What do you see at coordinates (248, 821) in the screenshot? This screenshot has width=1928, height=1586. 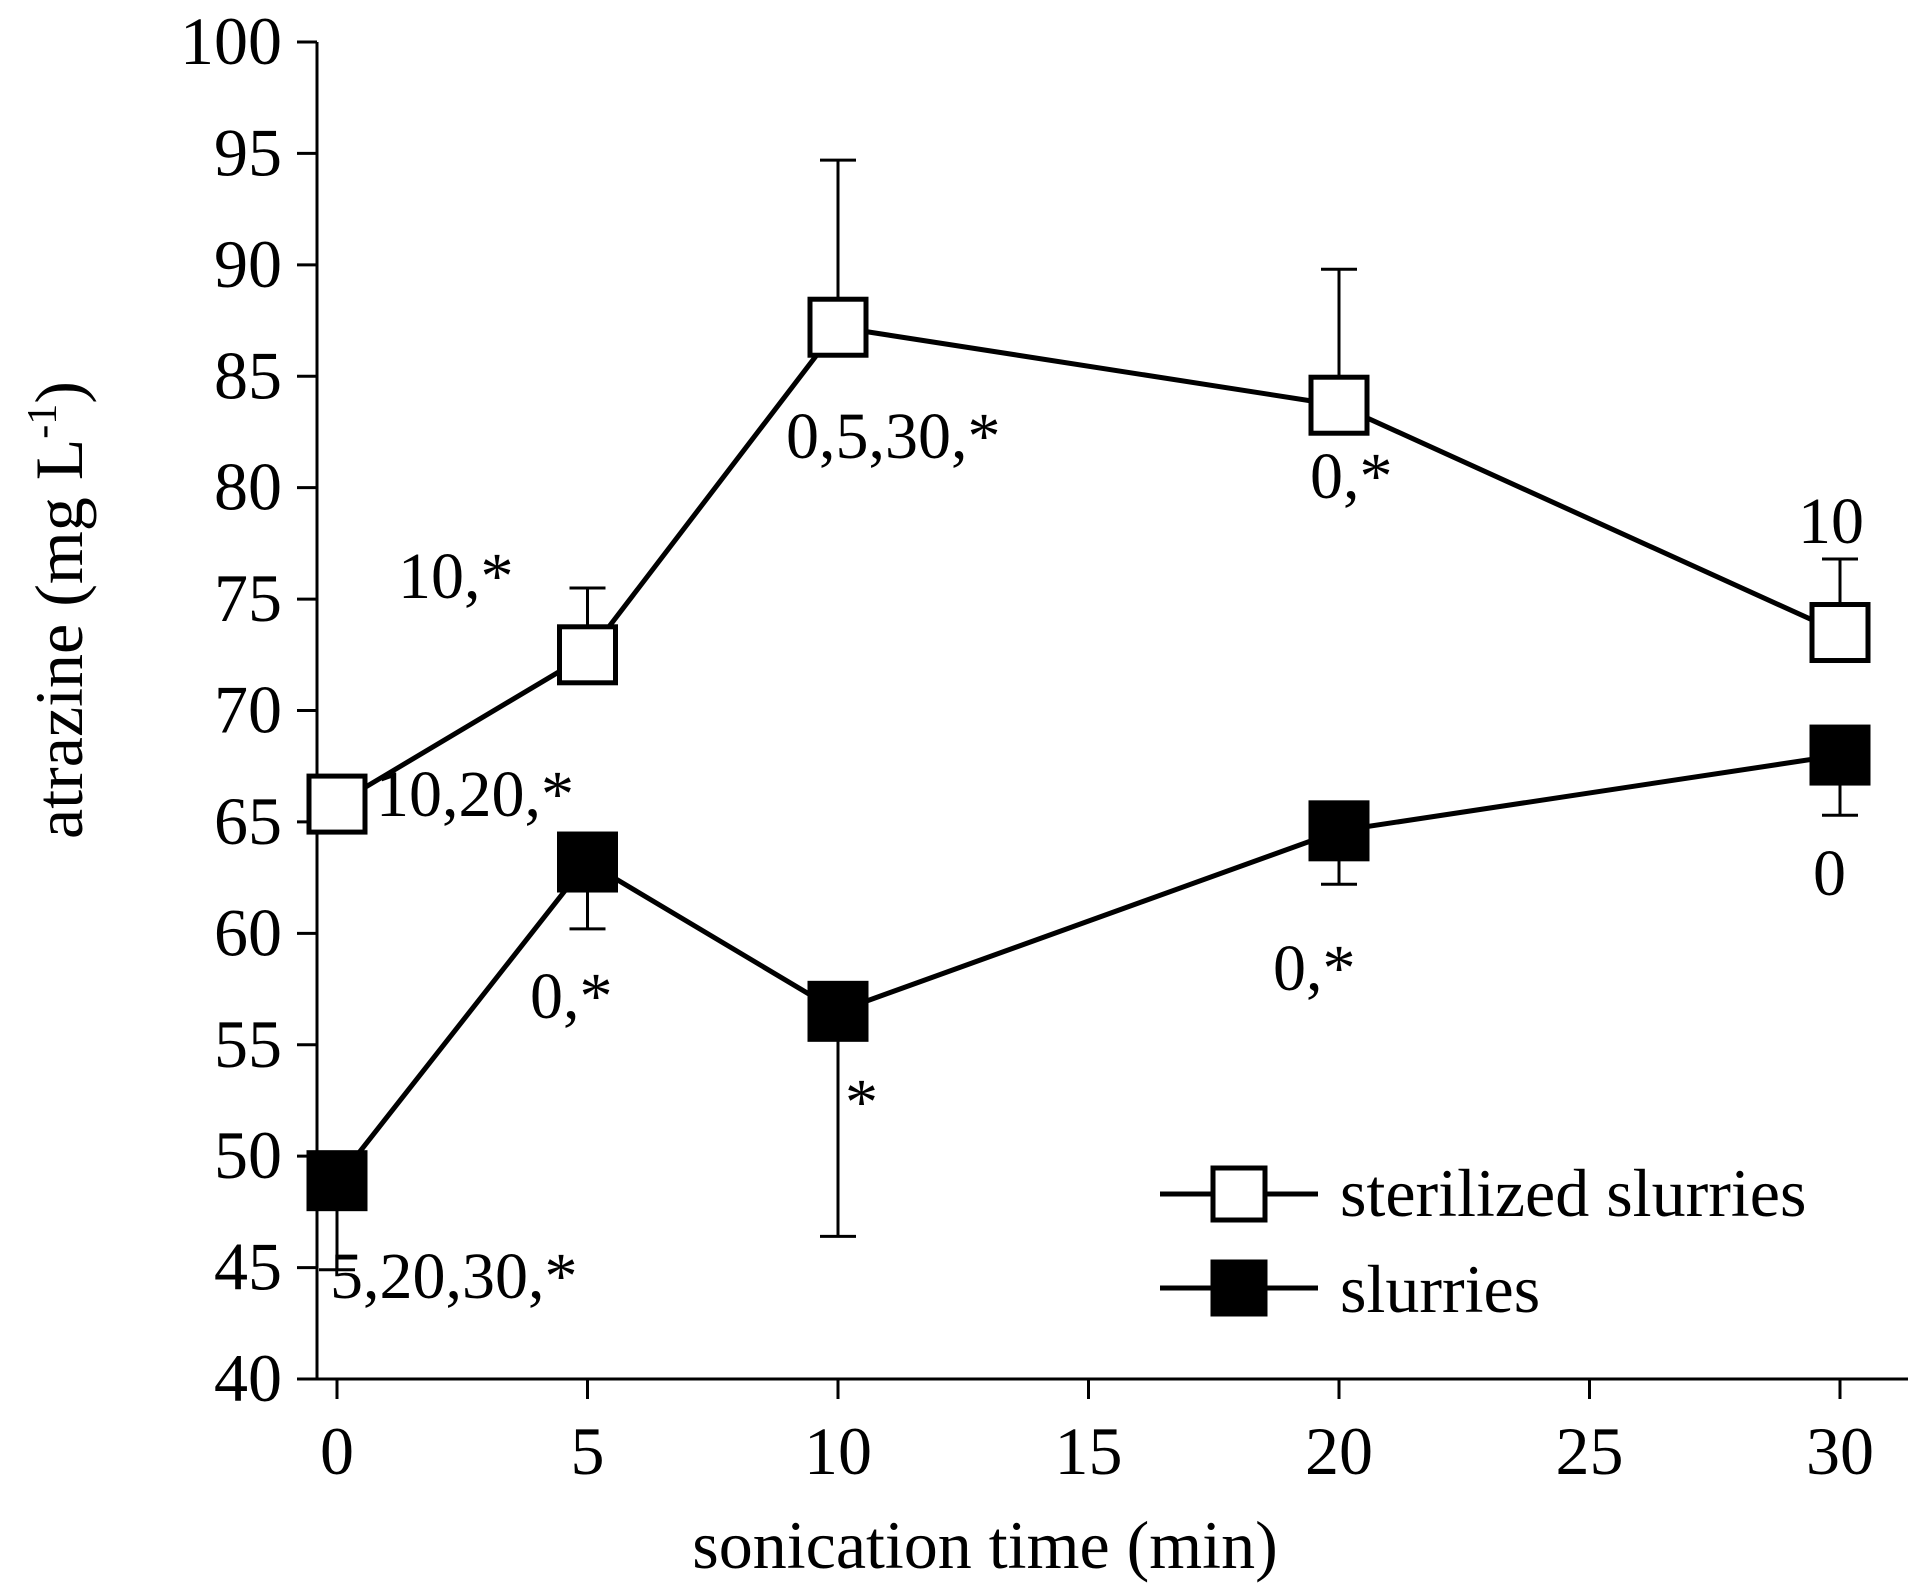 I see `y-tick-label: 65` at bounding box center [248, 821].